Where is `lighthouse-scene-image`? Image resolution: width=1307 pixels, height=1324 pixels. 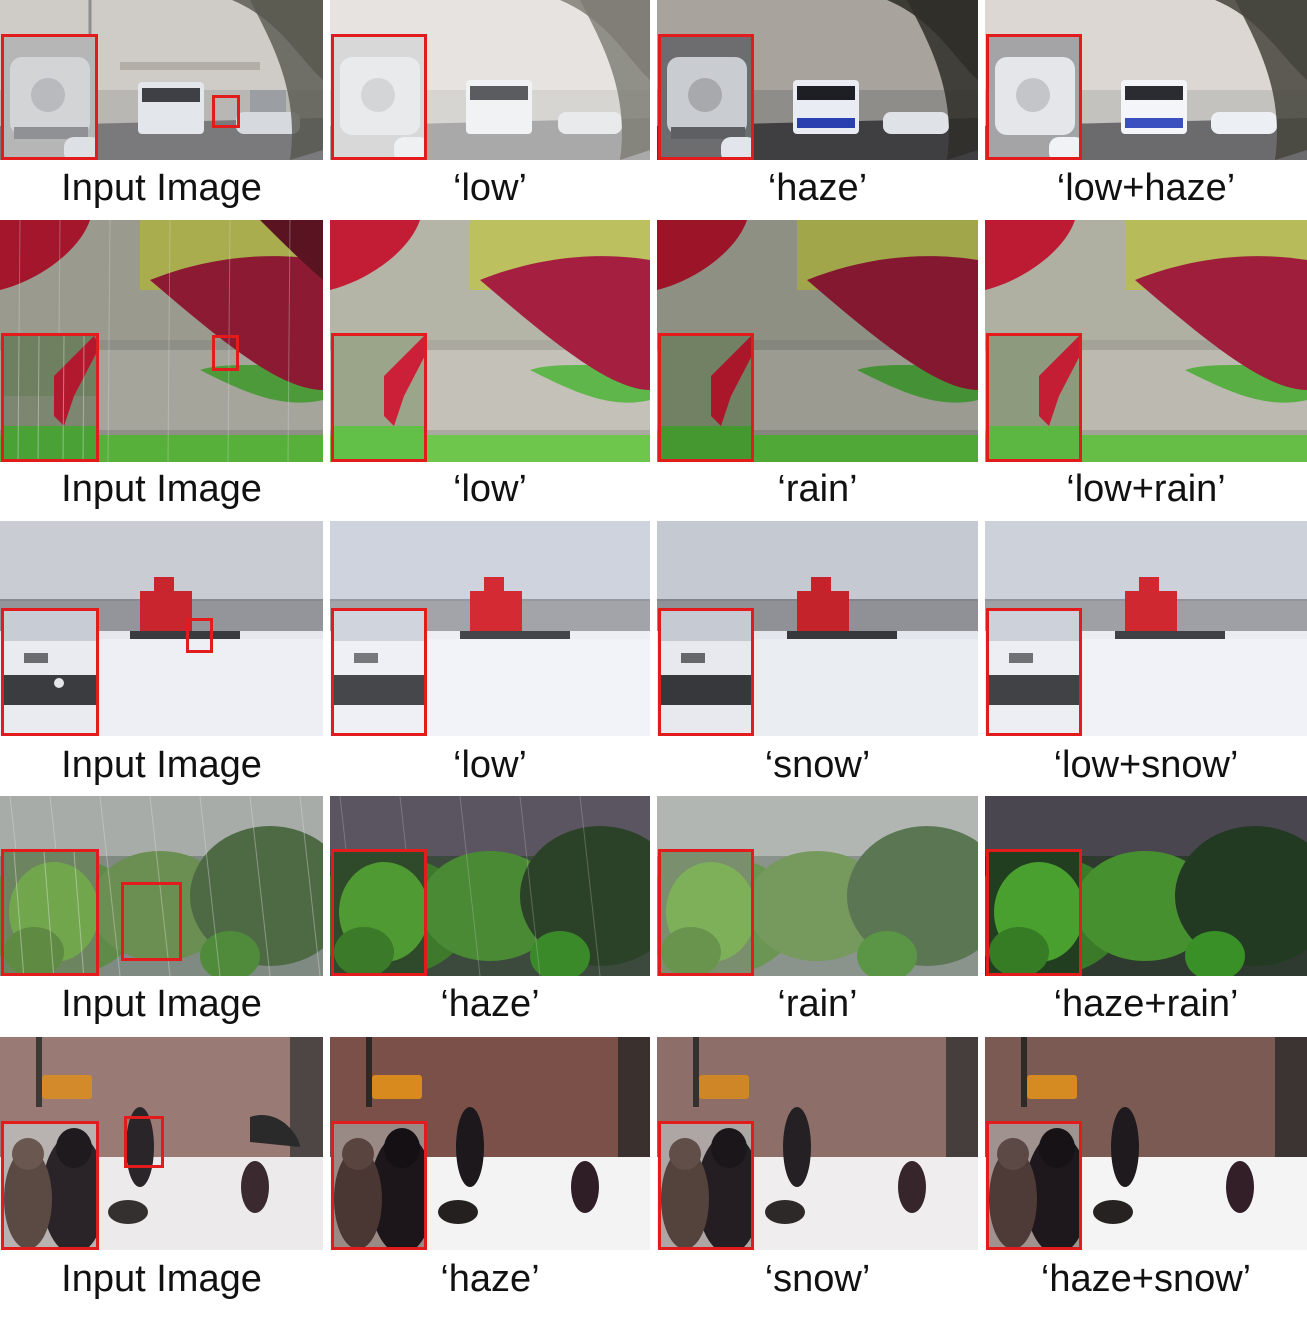
lighthouse-scene-image is located at coordinates (1146, 628).